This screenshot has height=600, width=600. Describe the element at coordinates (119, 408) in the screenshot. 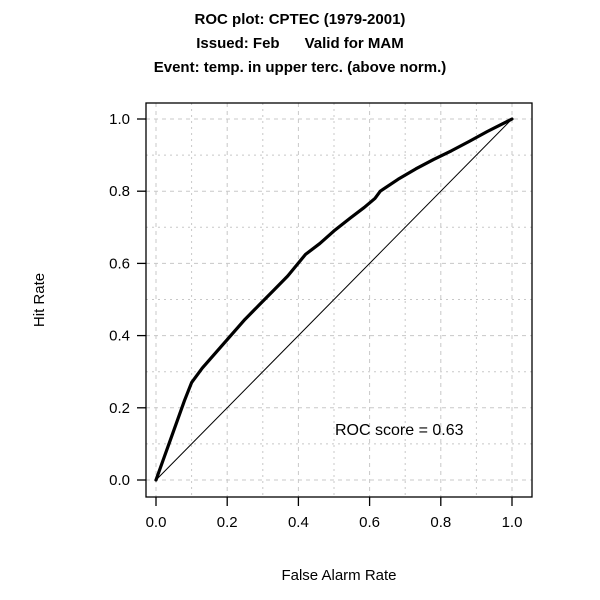

I see `y-tick-label: 0.2` at that location.